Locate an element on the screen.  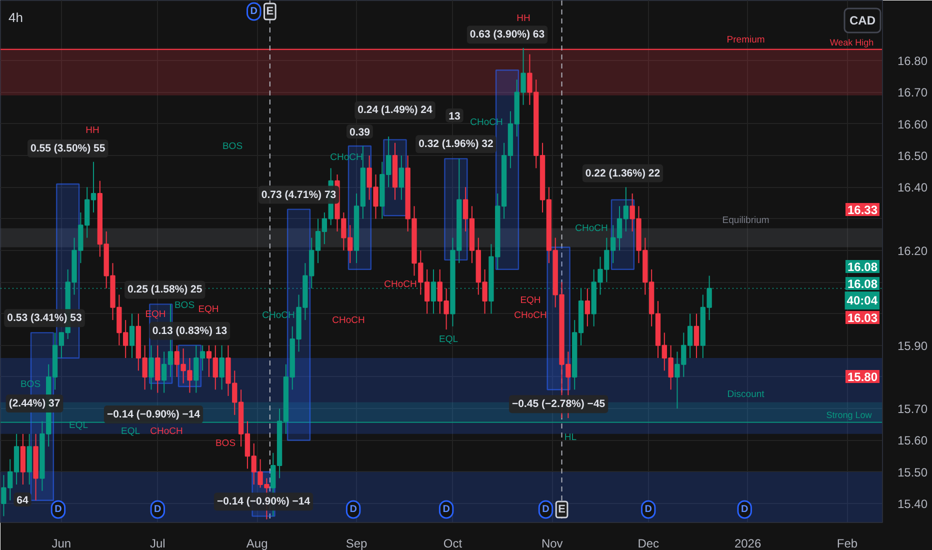
band-label: Discount is located at coordinates (746, 394).